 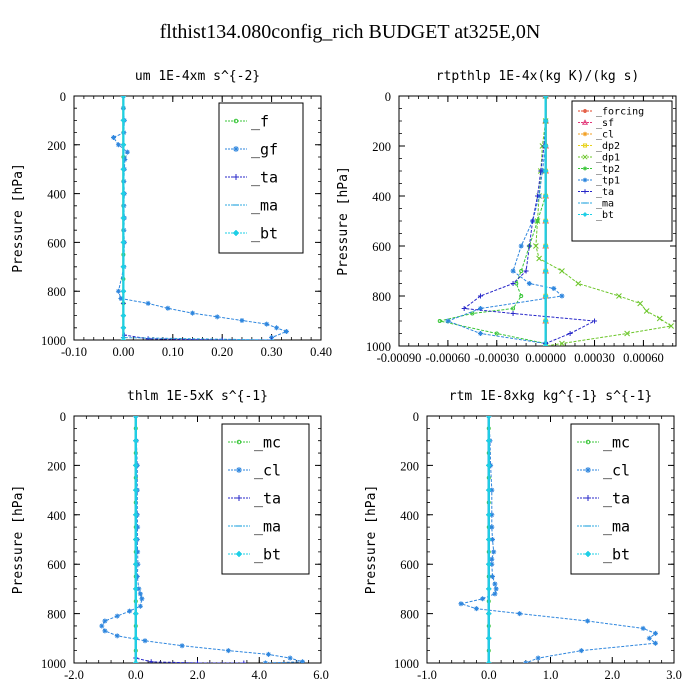 What do you see at coordinates (538, 76) in the screenshot?
I see `panel-title: rtpthlp 1E-4x(kg K)/(kg s)` at bounding box center [538, 76].